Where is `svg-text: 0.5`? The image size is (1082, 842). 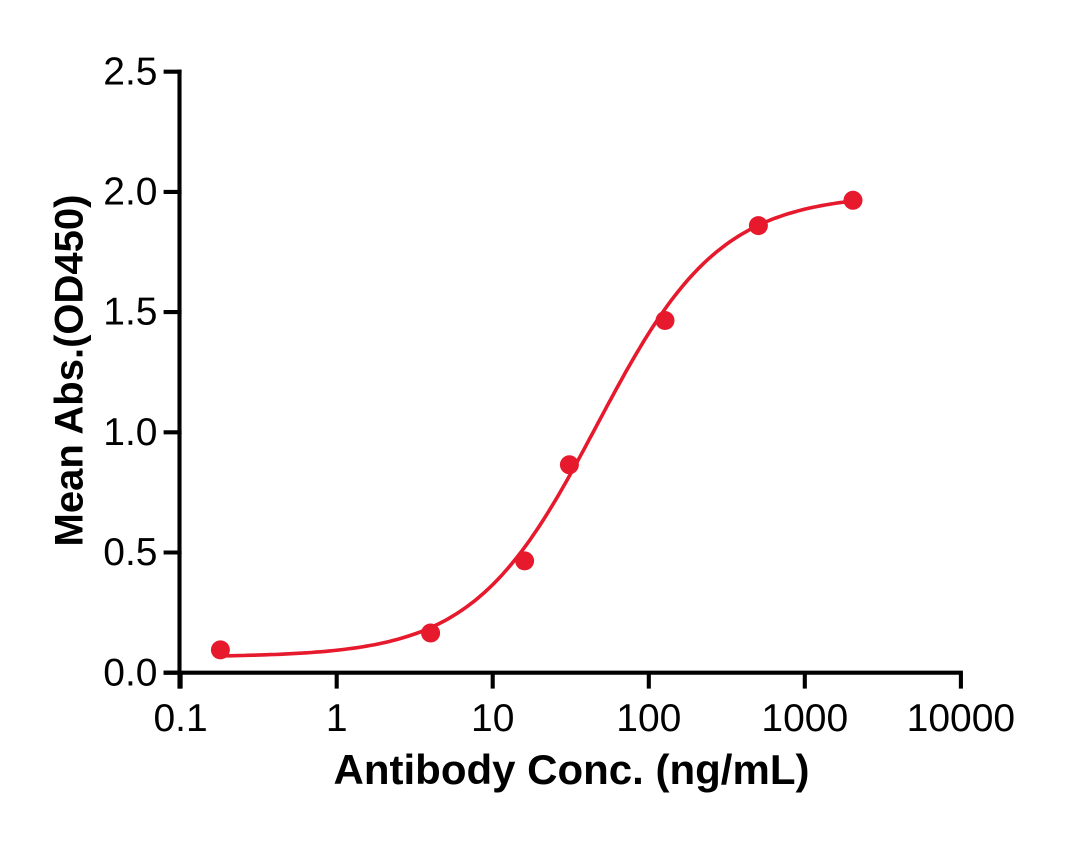 svg-text: 0.5 is located at coordinates (130, 552).